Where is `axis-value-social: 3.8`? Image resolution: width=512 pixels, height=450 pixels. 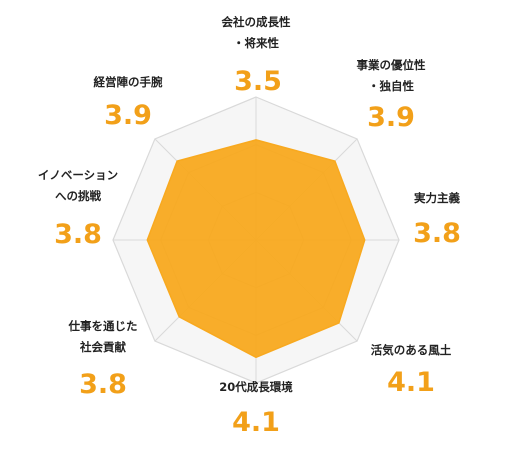
axis-value-social: 3.8 is located at coordinates (103, 384).